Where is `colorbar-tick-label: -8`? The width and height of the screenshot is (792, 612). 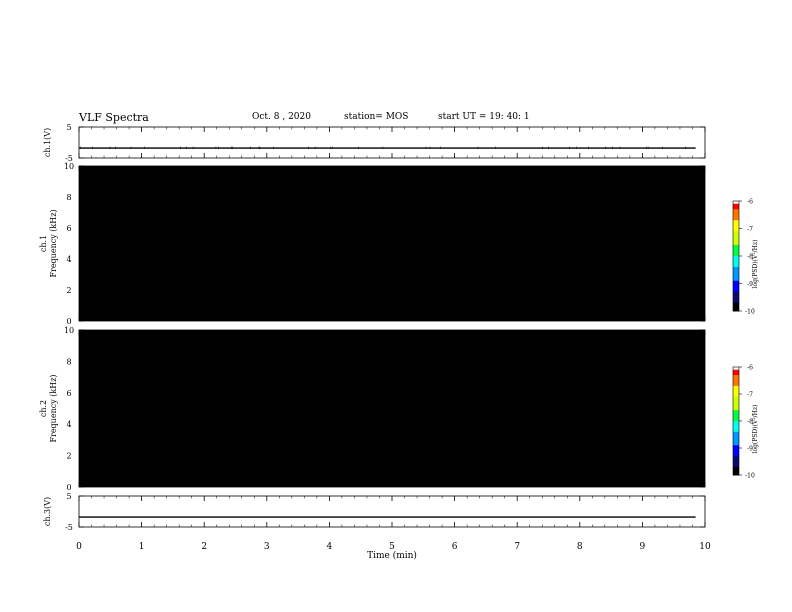 colorbar-tick-label: -8 is located at coordinates (750, 257).